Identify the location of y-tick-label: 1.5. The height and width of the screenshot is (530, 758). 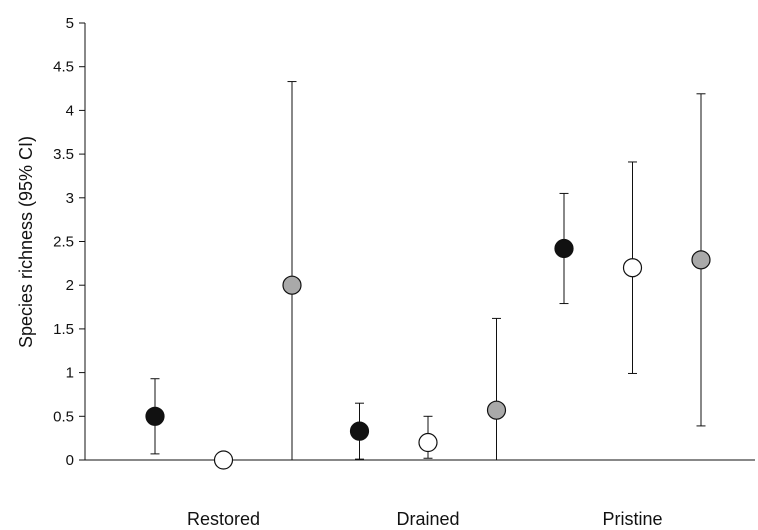
(63, 329).